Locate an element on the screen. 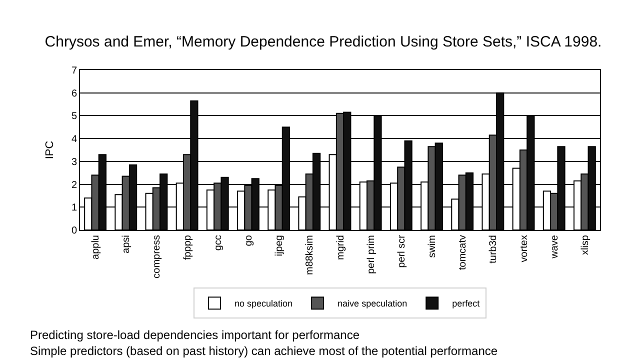  x-tick-label: apsi is located at coordinates (126, 244).